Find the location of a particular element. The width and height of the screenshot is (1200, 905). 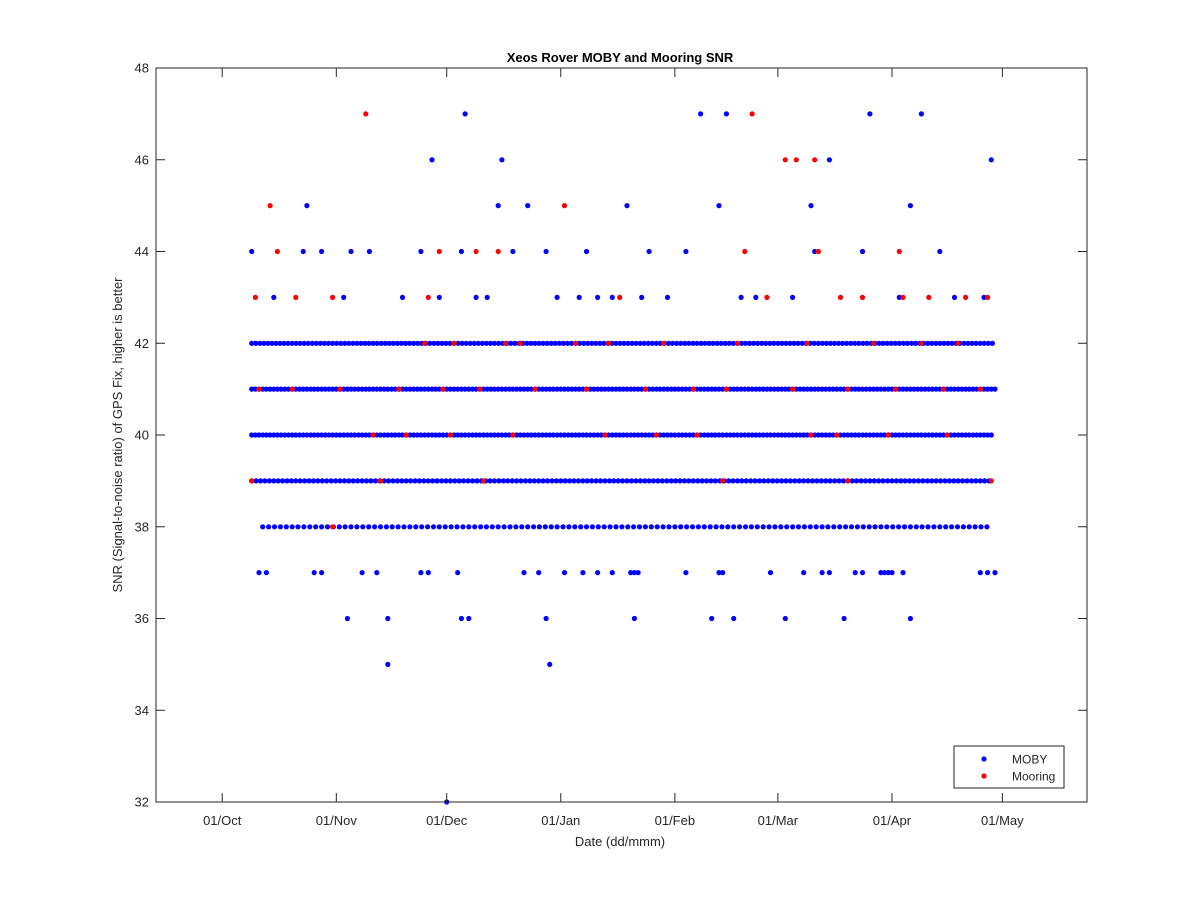

y-tick-label: 42 is located at coordinates (142, 343).